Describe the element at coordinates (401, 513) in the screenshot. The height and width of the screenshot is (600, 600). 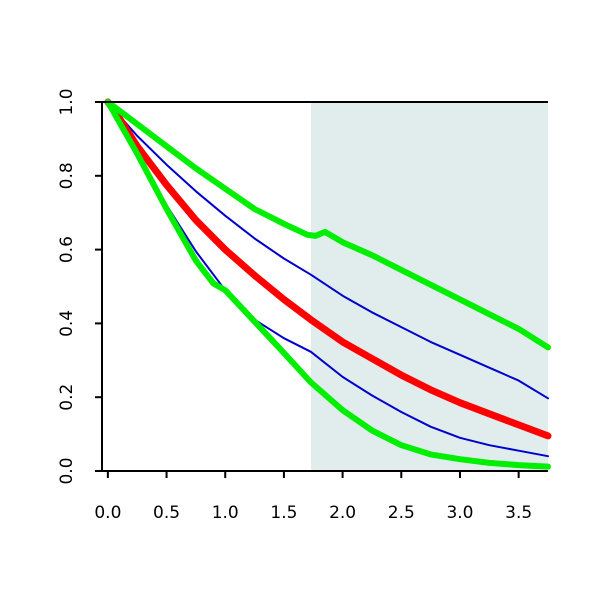
I see `x-tick-label: 2.5` at that location.